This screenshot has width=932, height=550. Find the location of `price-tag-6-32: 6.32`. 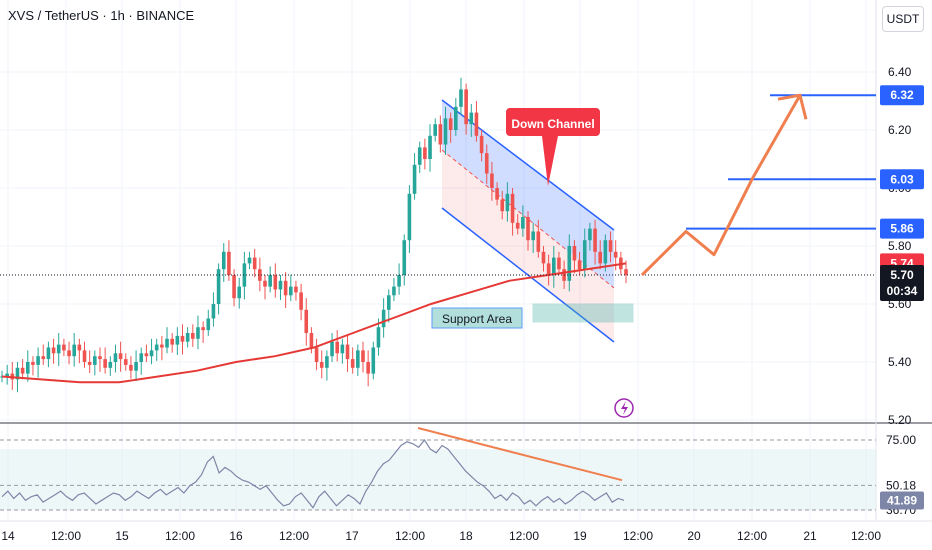

price-tag-6-32: 6.32 is located at coordinates (902, 95).